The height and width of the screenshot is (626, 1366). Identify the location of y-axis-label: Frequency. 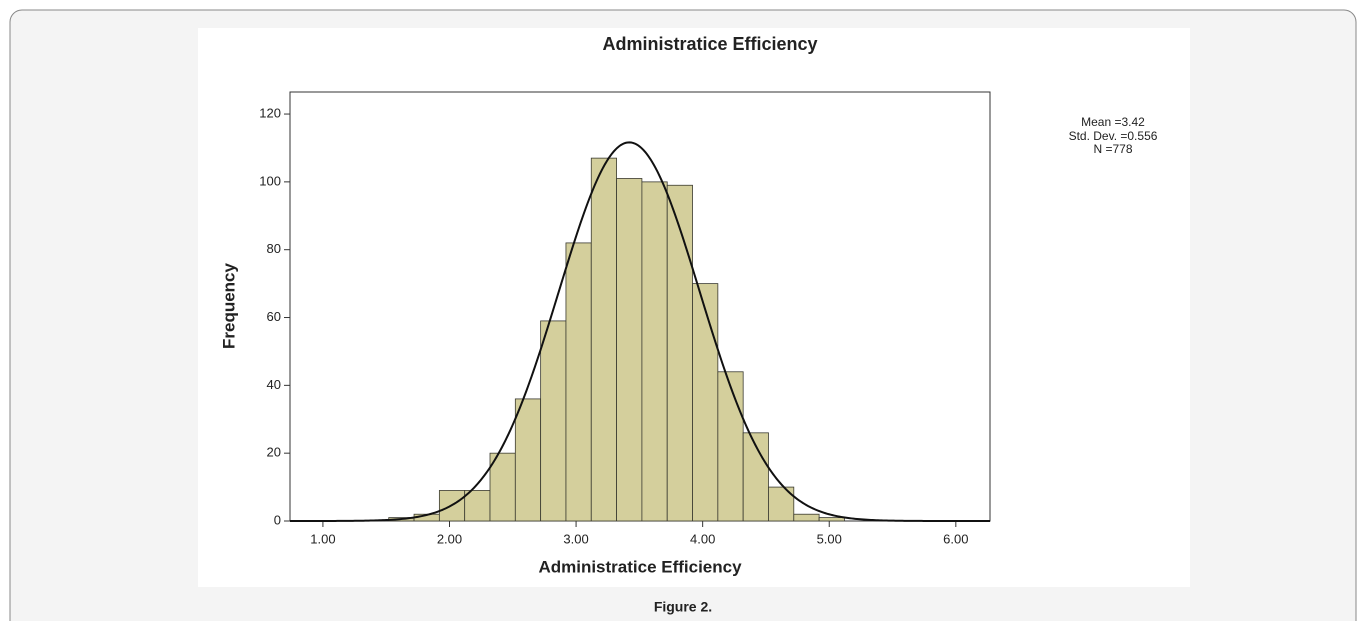
(228, 305).